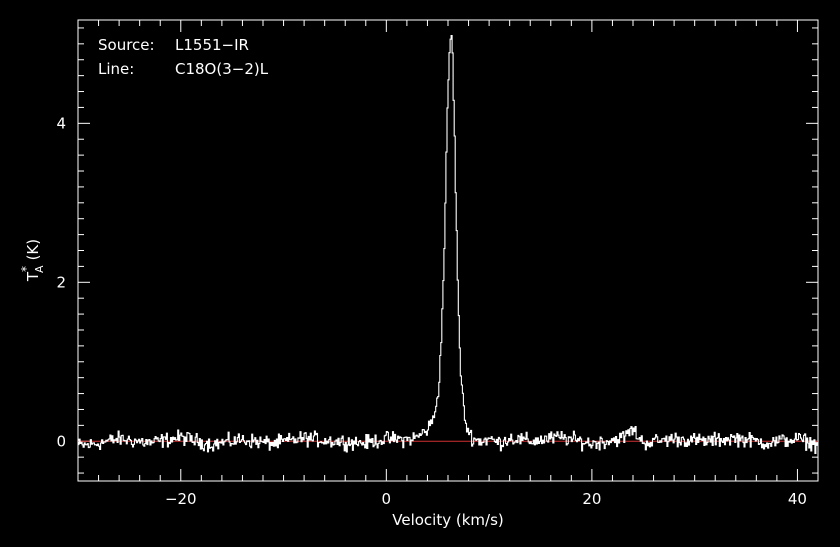  Describe the element at coordinates (181, 499) in the screenshot. I see `x-tick-label: −20` at that location.